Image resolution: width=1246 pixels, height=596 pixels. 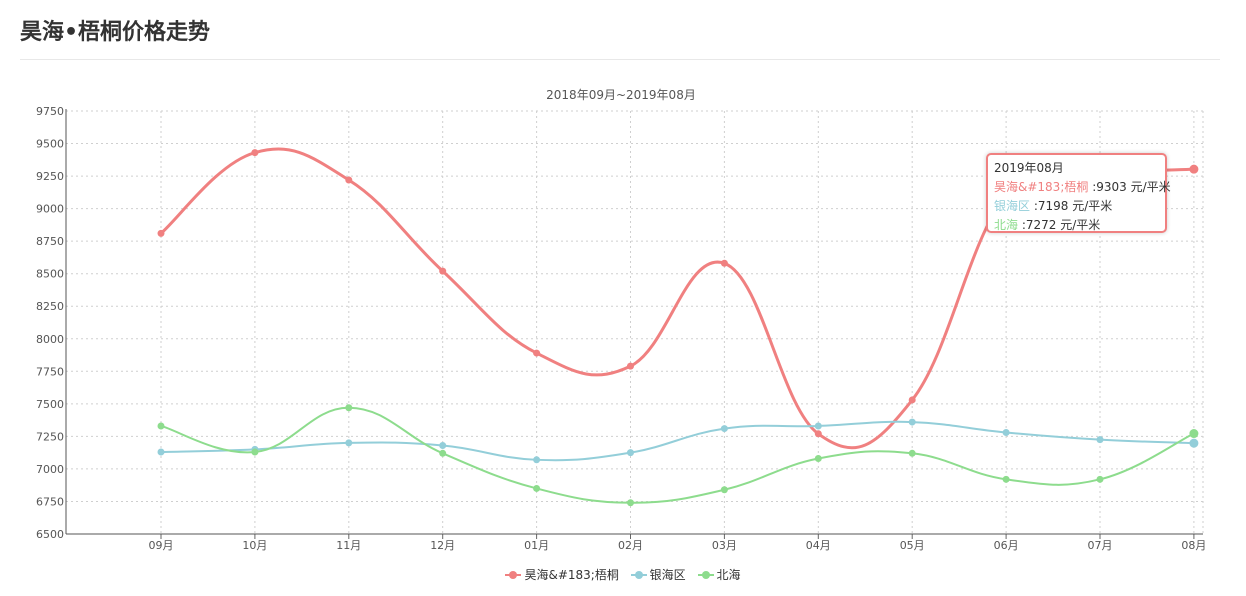 I want to click on page-title: 昊海•梧桐价格走势, so click(x=115, y=32).